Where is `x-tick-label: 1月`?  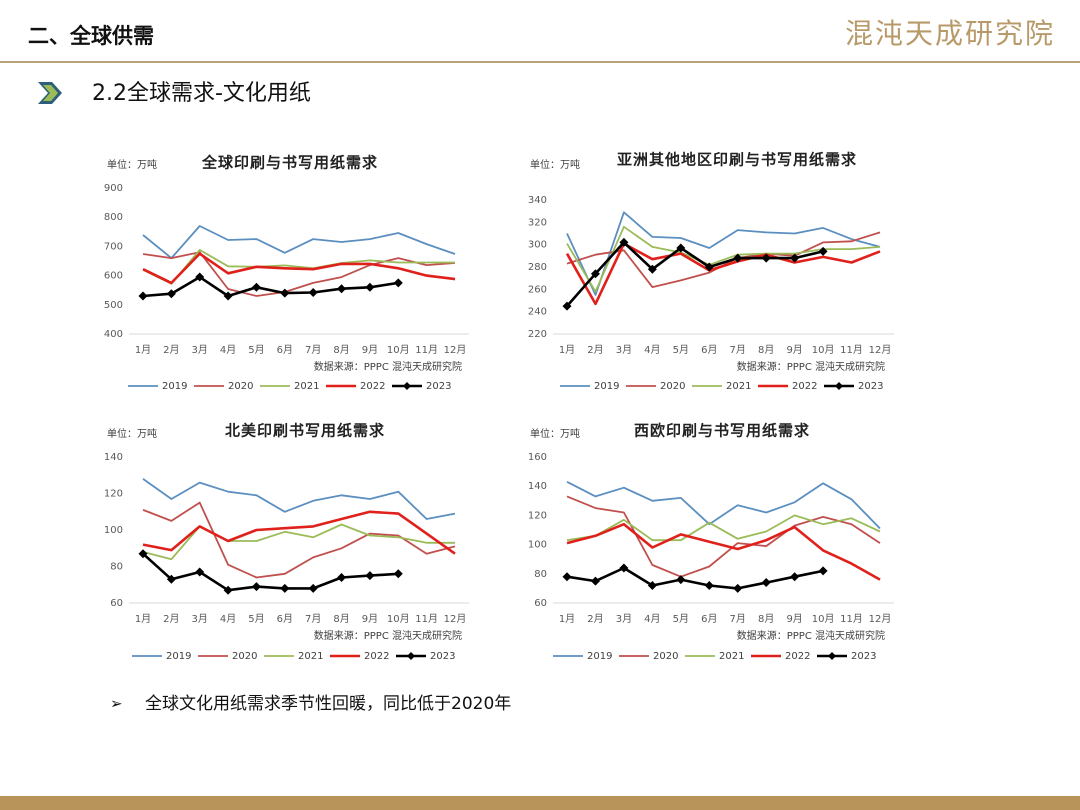
x-tick-label: 1月 is located at coordinates (143, 619).